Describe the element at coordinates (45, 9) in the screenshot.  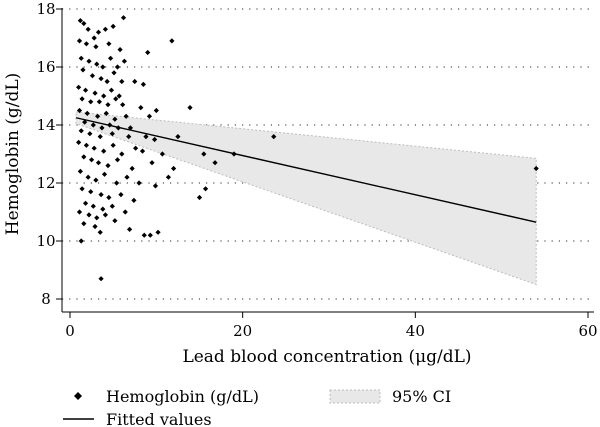
I see `y-tick-label: 18` at that location.